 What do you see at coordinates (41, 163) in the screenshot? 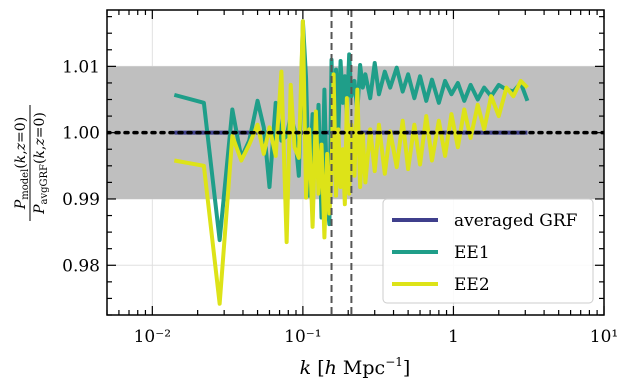
I see `svg-text: PavgGRF(k,z=0)` at bounding box center [41, 163].